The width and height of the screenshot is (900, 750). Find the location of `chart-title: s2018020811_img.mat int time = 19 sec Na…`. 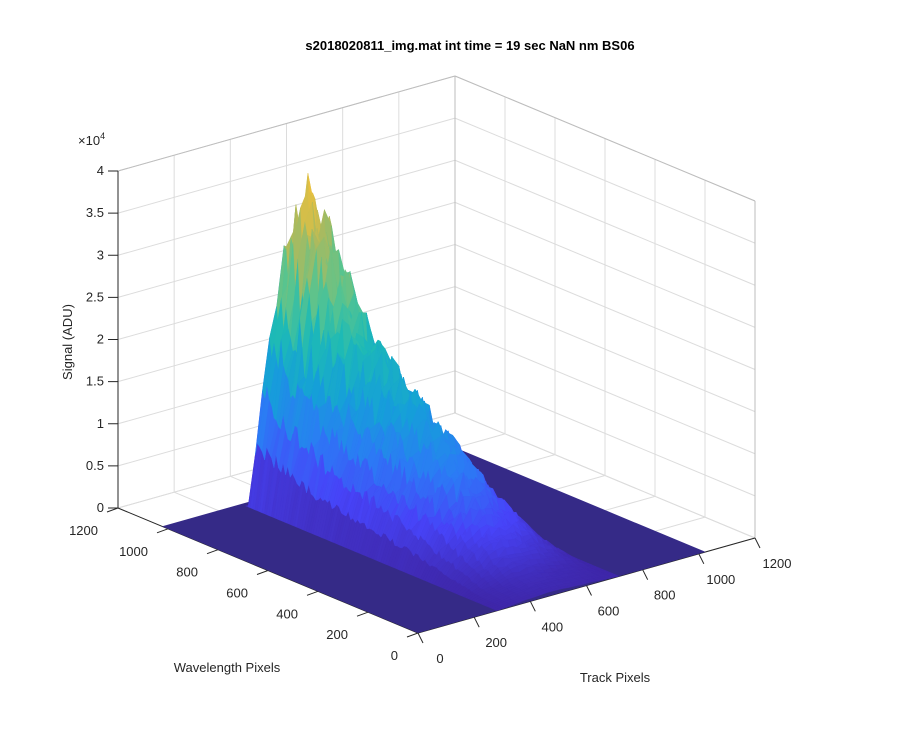

chart-title: s2018020811_img.mat int time = 19 sec Na… is located at coordinates (469, 45).